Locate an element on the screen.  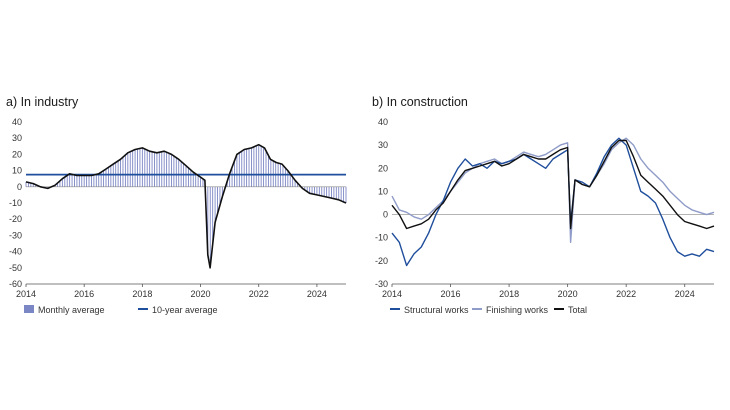
y-tick-label-industry: 20 is located at coordinates (17, 154).